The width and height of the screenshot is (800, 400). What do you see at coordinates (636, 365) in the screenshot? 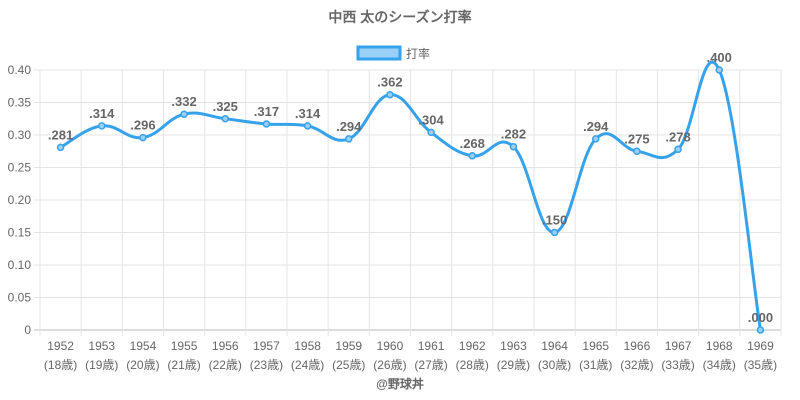
I see `x-tick-age-label: (32歳)` at bounding box center [636, 365].